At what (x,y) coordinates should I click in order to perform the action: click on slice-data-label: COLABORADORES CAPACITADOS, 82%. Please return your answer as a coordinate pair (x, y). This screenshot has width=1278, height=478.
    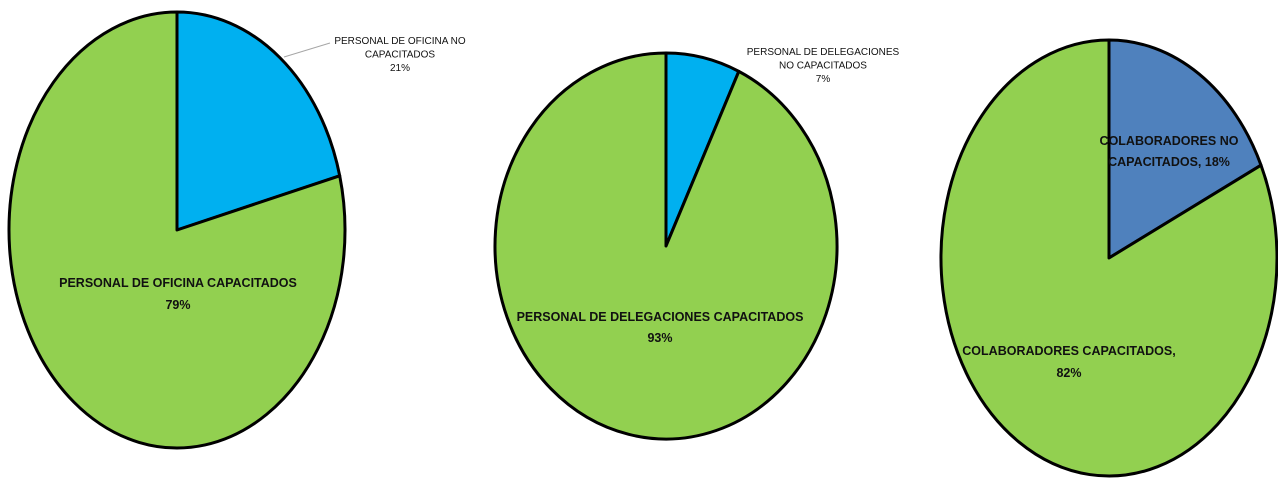
    Looking at the image, I should click on (1068, 362).